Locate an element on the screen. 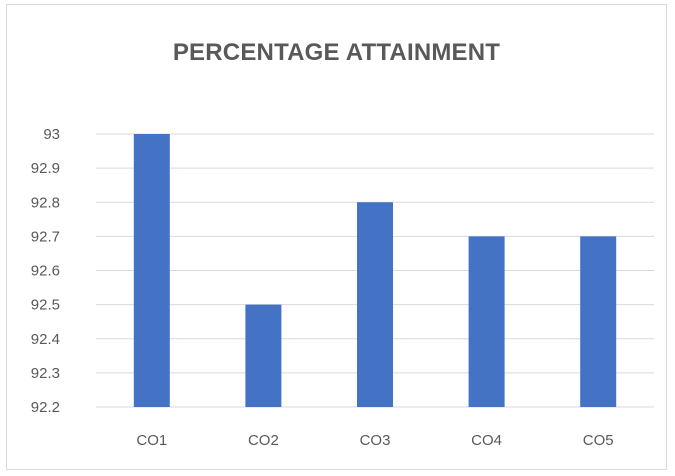 This screenshot has height=476, width=675. y-tick-label: 92.3 is located at coordinates (45, 373).